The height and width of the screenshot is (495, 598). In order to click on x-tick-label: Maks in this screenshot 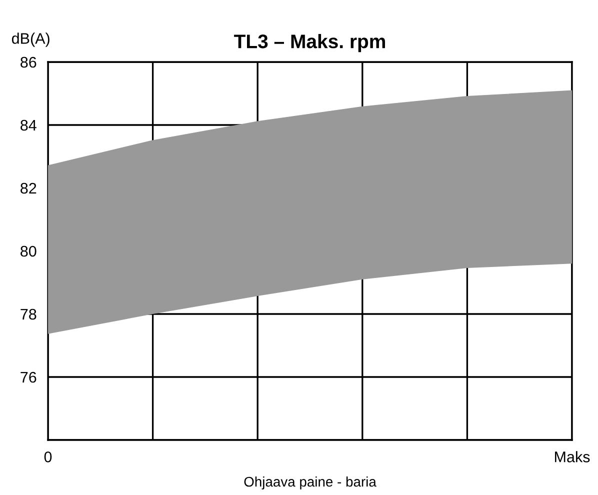, I will do `click(572, 456)`.